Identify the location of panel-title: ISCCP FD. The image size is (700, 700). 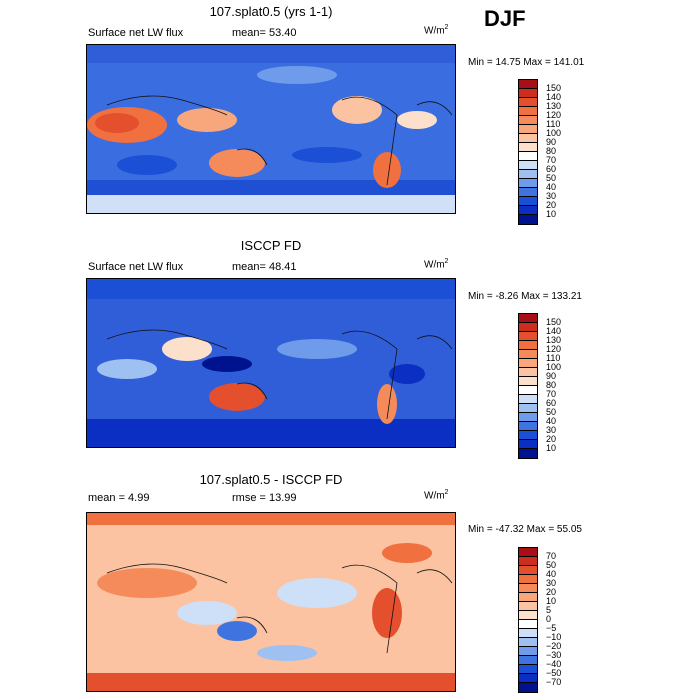
(271, 245).